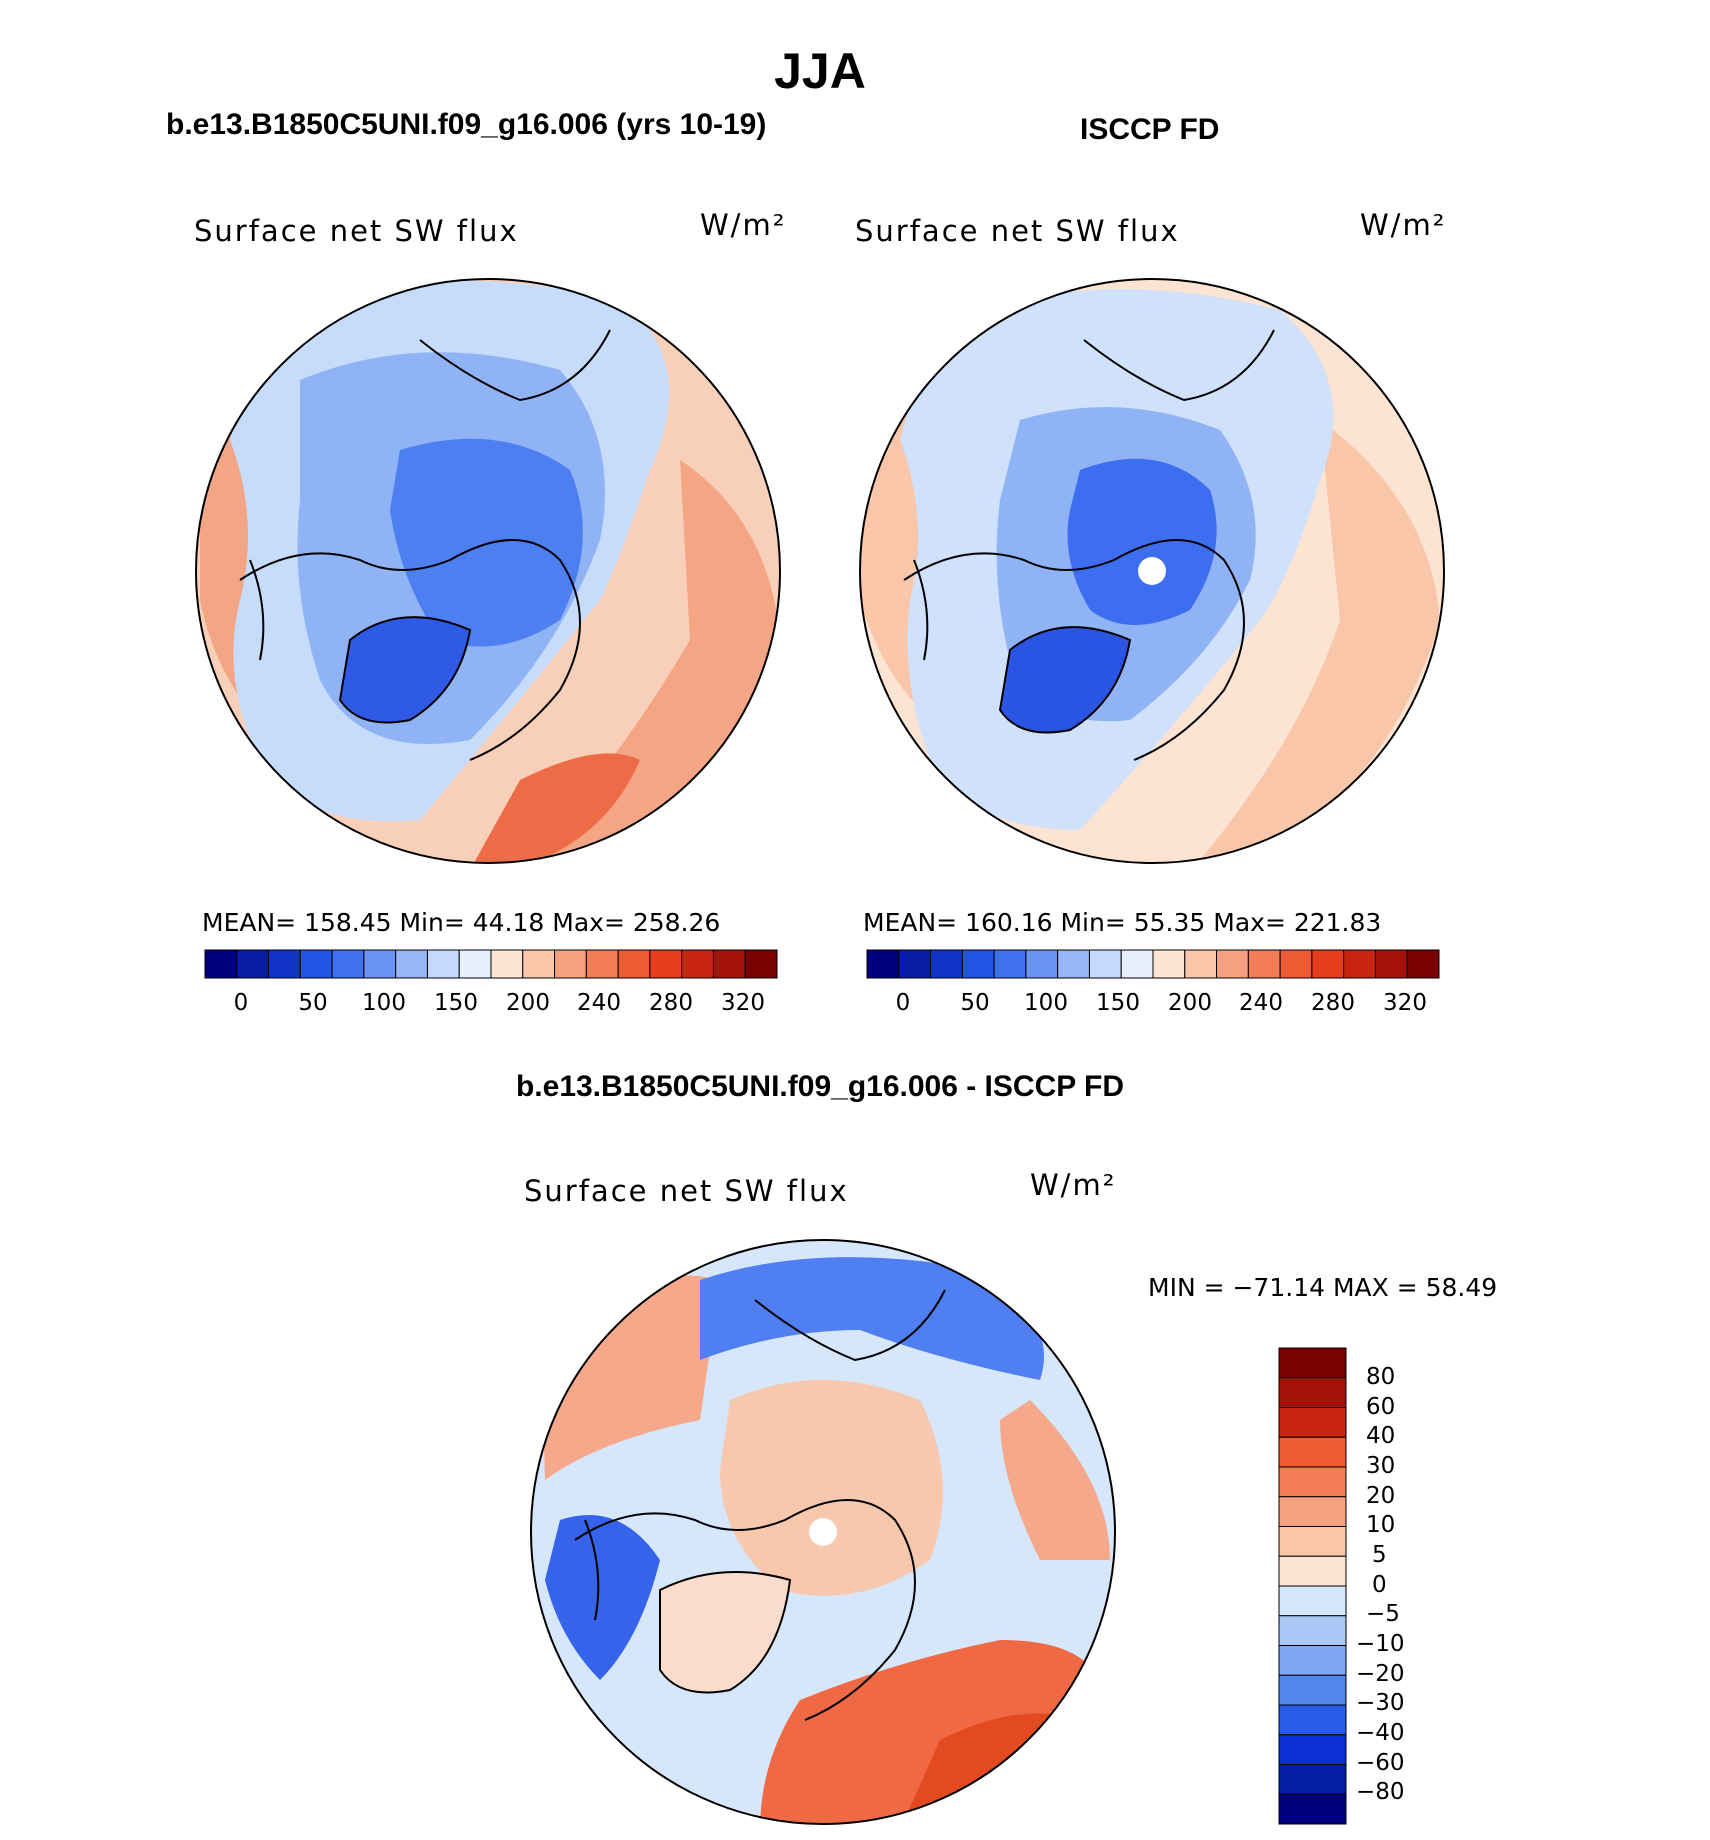 The height and width of the screenshot is (1840, 1710). What do you see at coordinates (1380, 1763) in the screenshot?
I see `diff-colorbar-tick: −60` at bounding box center [1380, 1763].